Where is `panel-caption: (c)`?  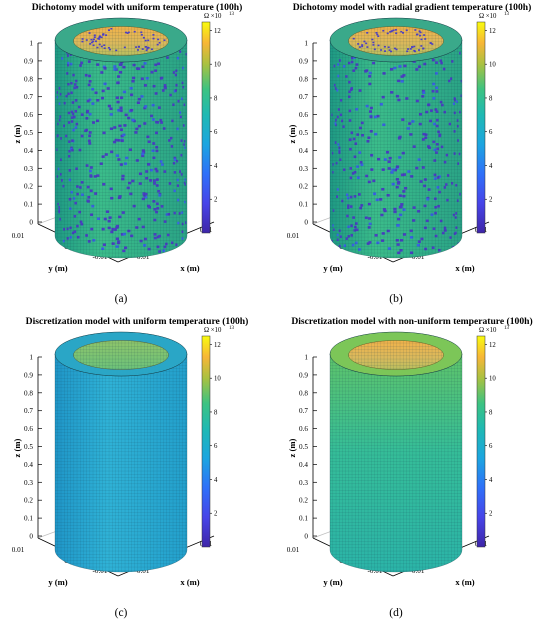 panel-caption: (c) is located at coordinates (121, 613).